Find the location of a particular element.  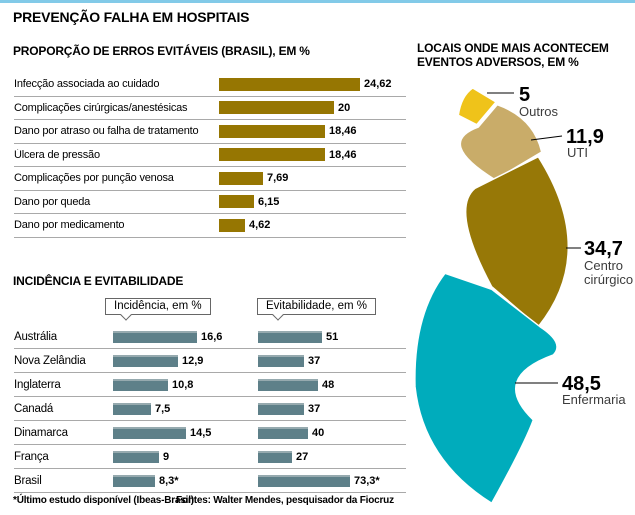

bar-value: 6,15 is located at coordinates (269, 201).